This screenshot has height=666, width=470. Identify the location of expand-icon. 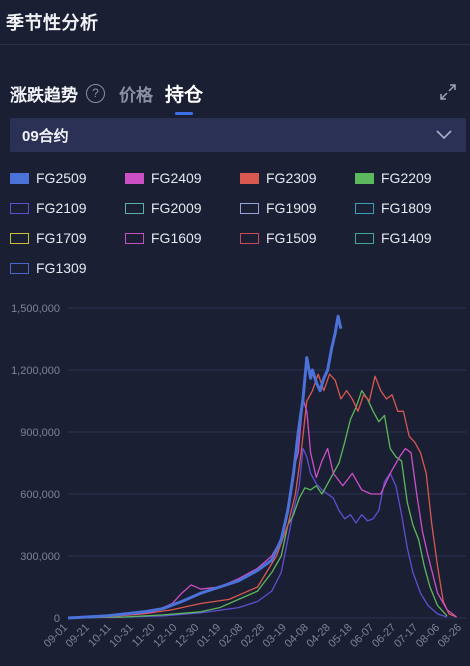
(448, 92).